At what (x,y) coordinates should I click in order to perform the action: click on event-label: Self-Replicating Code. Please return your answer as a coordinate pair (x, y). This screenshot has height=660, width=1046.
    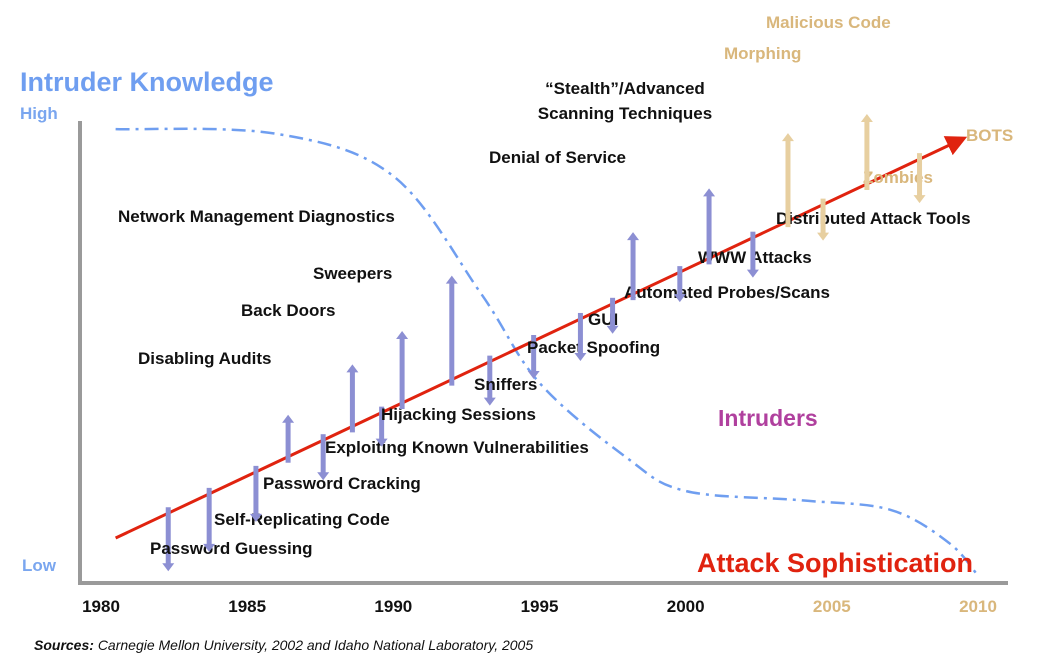
    Looking at the image, I should click on (302, 519).